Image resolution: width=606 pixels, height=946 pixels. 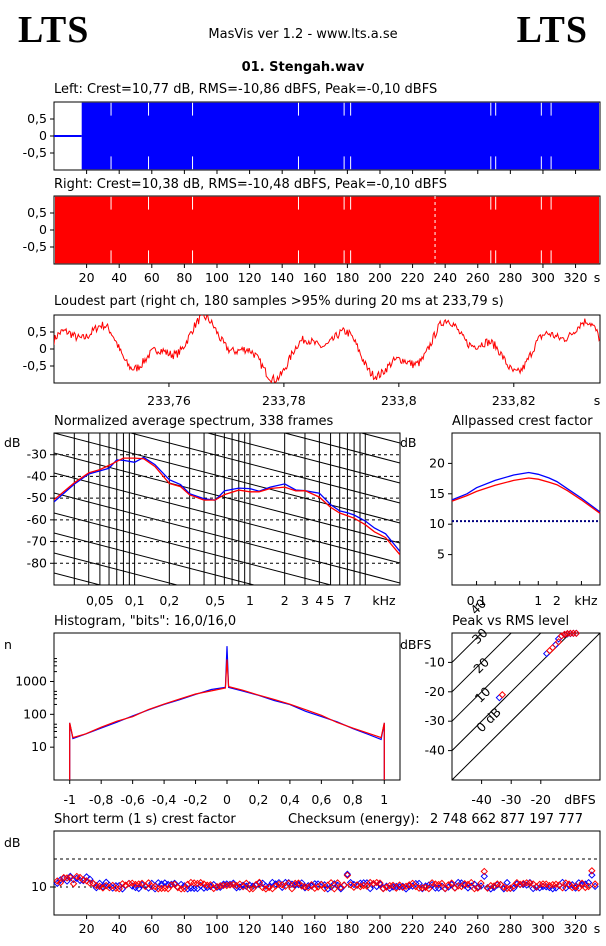 What do you see at coordinates (435, 750) in the screenshot?
I see `peak-rms-ytick-label: -40` at bounding box center [435, 750].